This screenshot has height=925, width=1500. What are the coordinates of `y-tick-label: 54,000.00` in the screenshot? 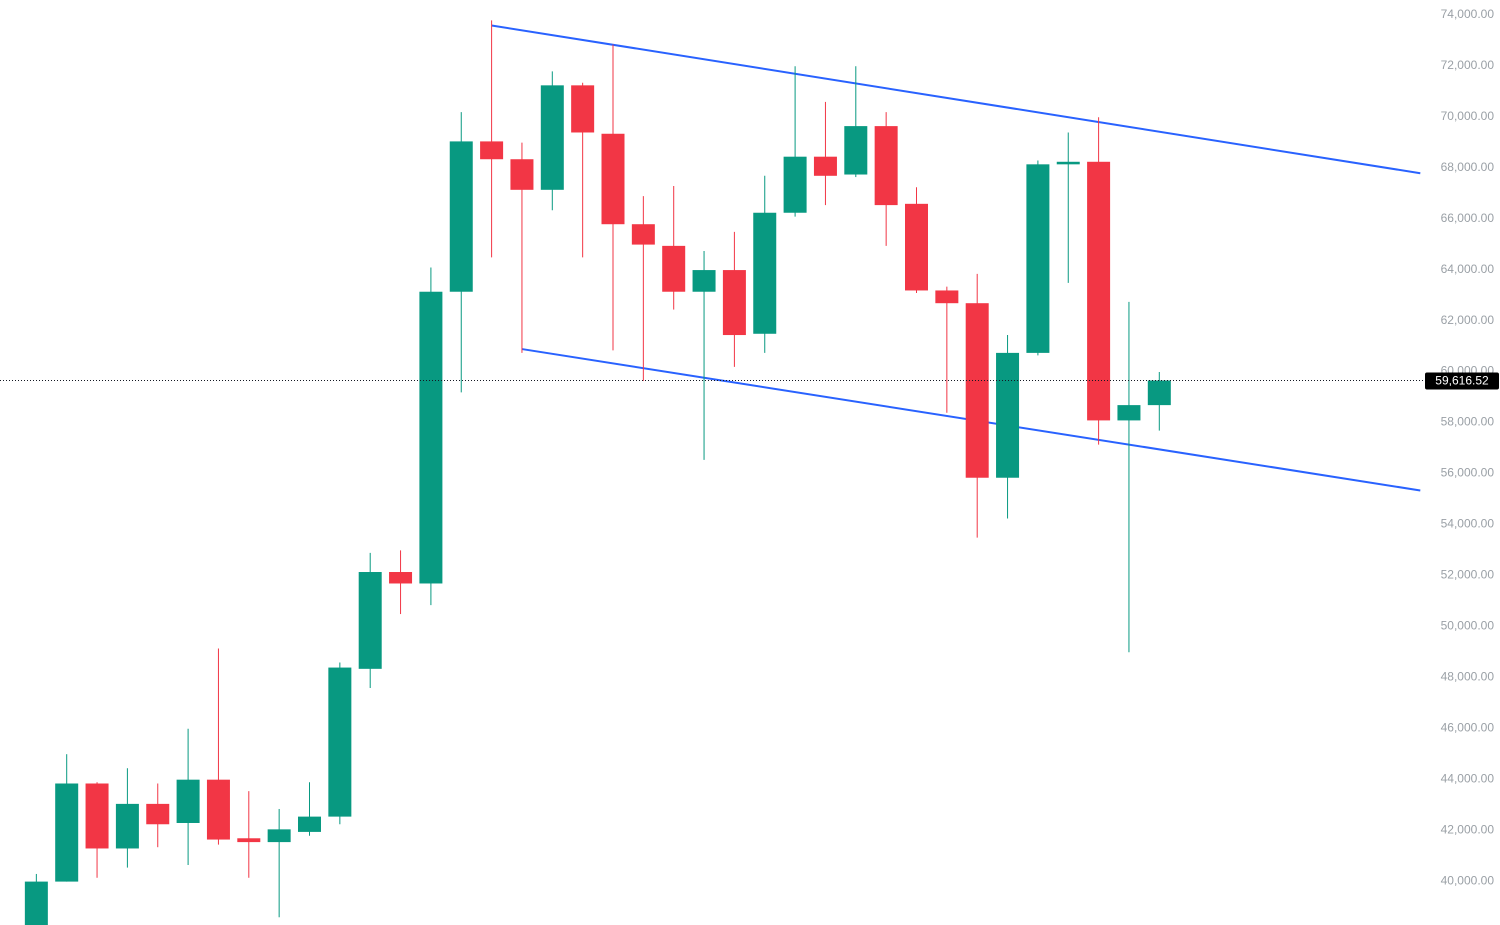 It's located at (1468, 524).